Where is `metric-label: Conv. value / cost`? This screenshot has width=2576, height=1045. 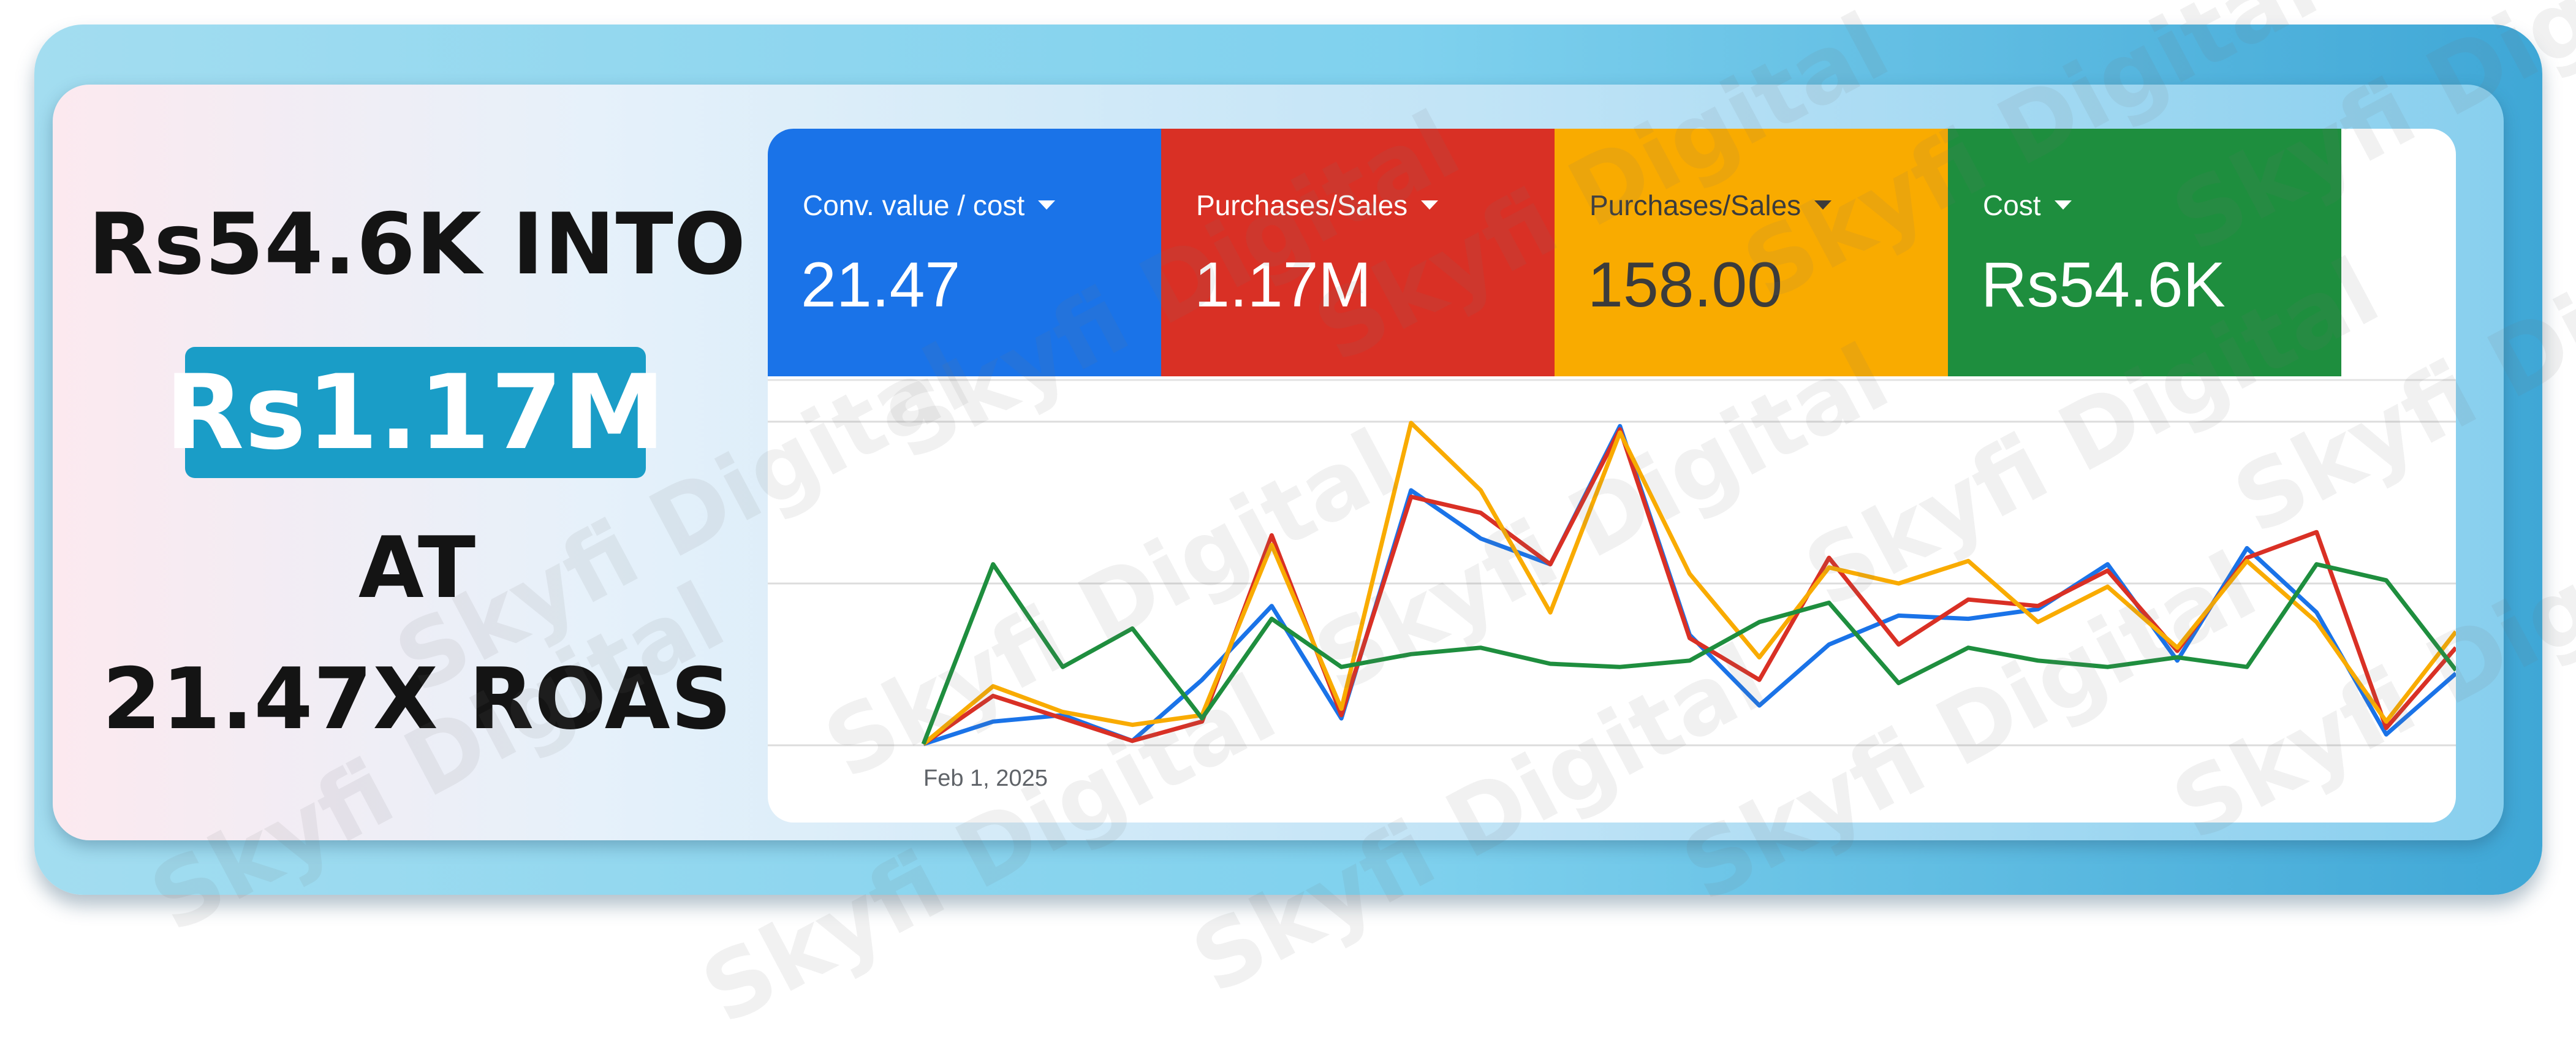
metric-label: Conv. value / cost is located at coordinates (914, 205).